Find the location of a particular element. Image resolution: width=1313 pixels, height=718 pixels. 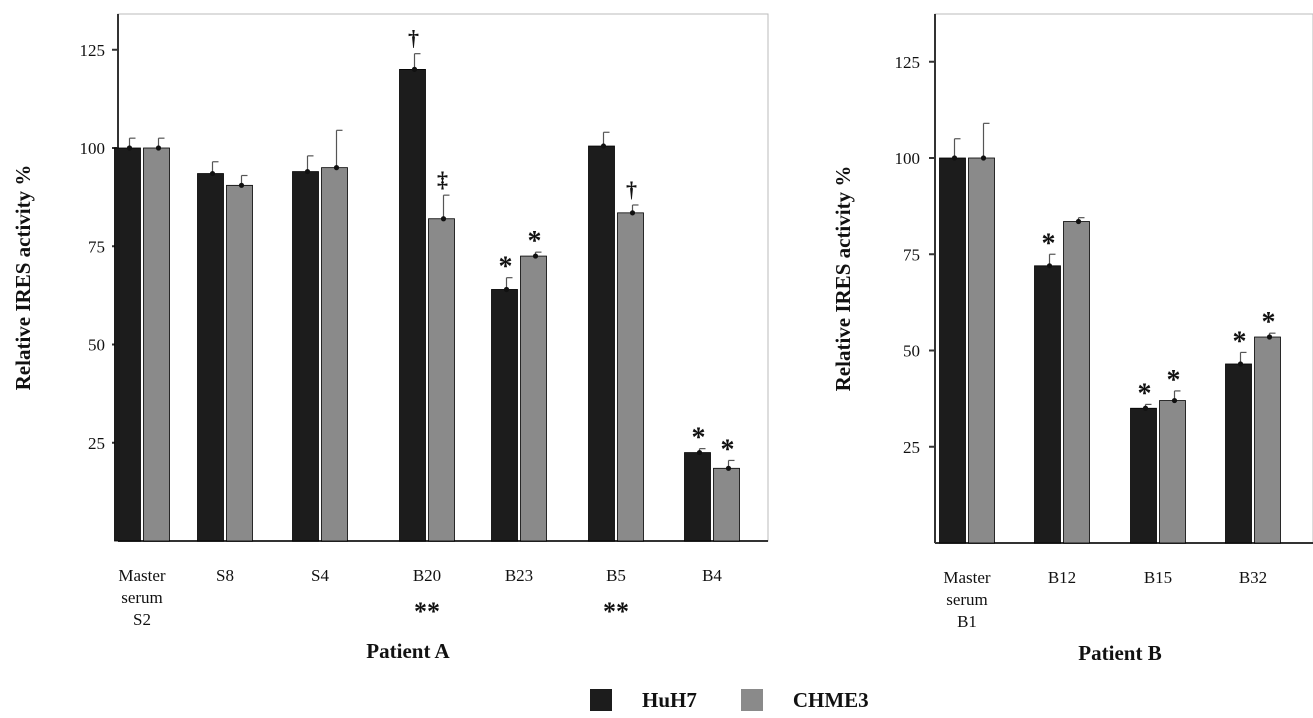

x-axis-label: Patient A is located at coordinates (408, 651).